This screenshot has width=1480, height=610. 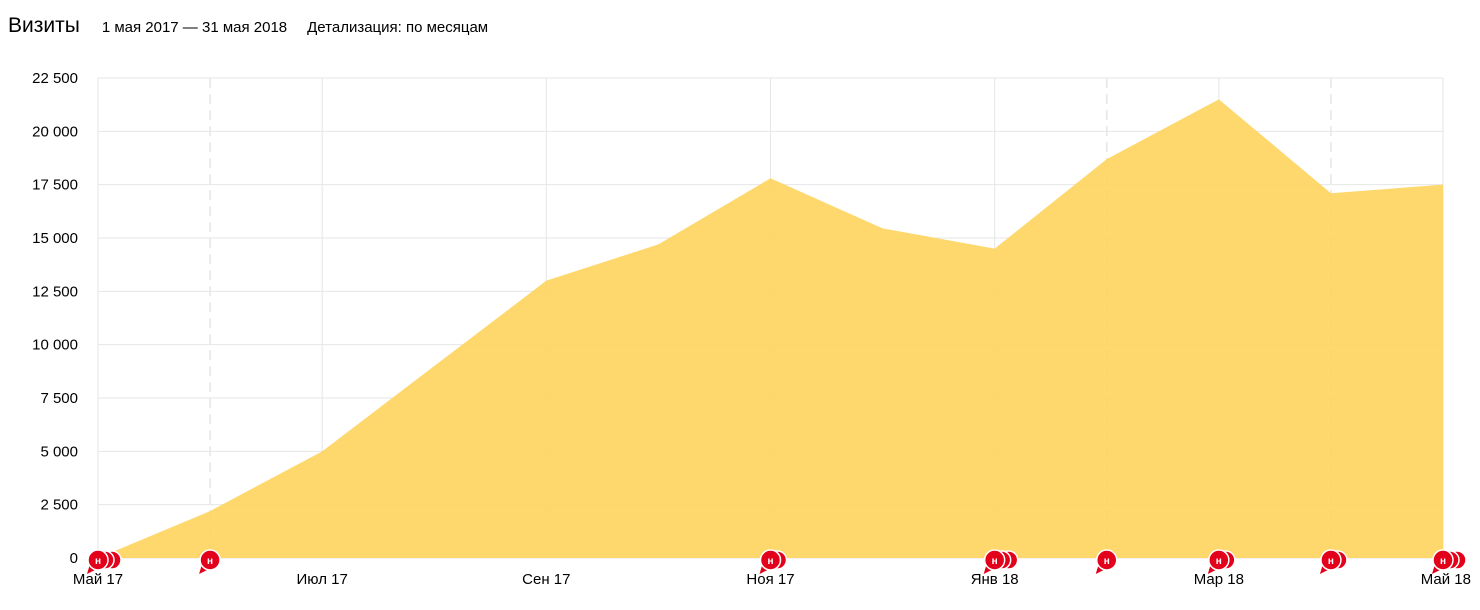 What do you see at coordinates (55, 185) in the screenshot?
I see `y-tick-label: 17 500` at bounding box center [55, 185].